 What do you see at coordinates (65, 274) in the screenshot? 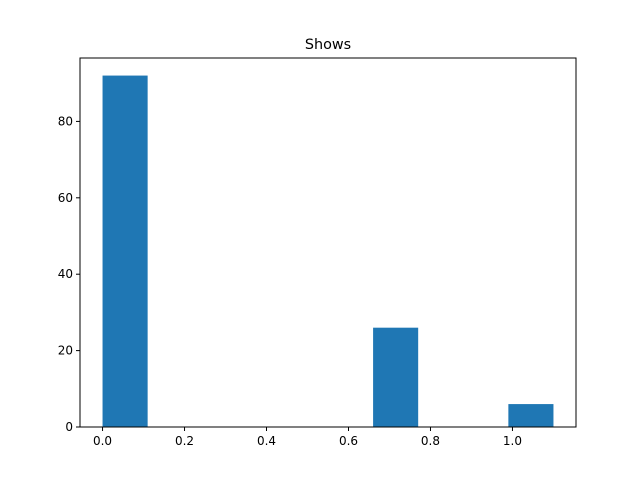
I see `y-tick-label: 40` at bounding box center [65, 274].